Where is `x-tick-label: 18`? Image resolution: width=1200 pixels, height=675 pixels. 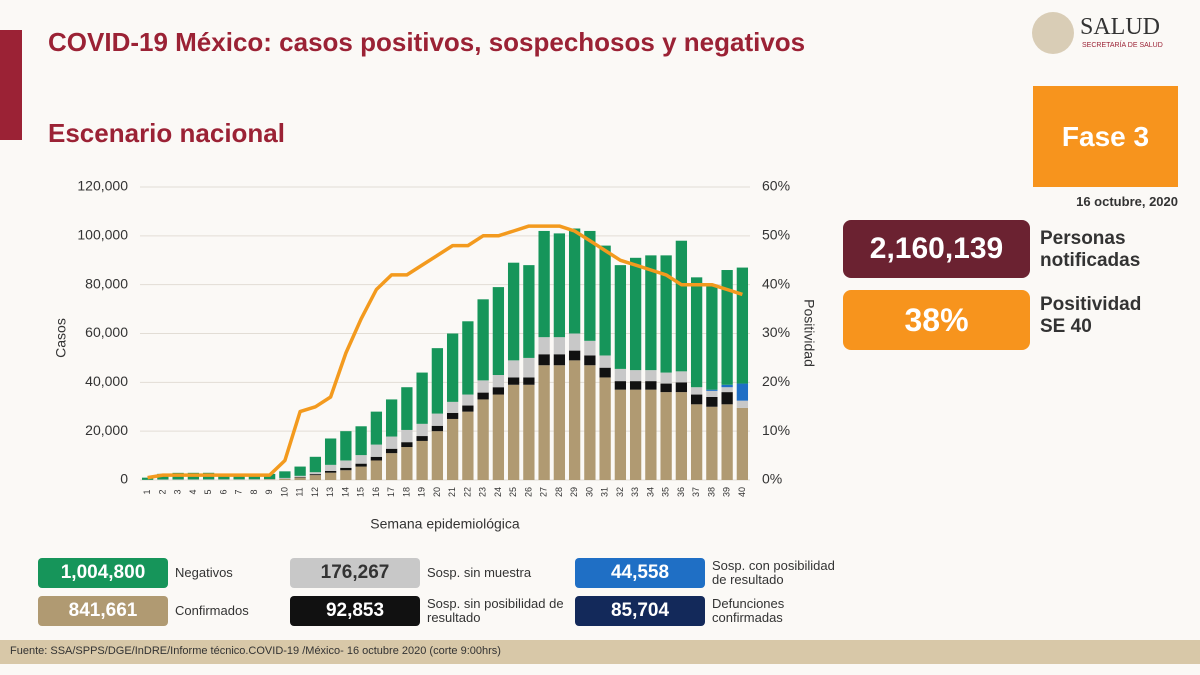 x-tick-label: 18 is located at coordinates (406, 492).